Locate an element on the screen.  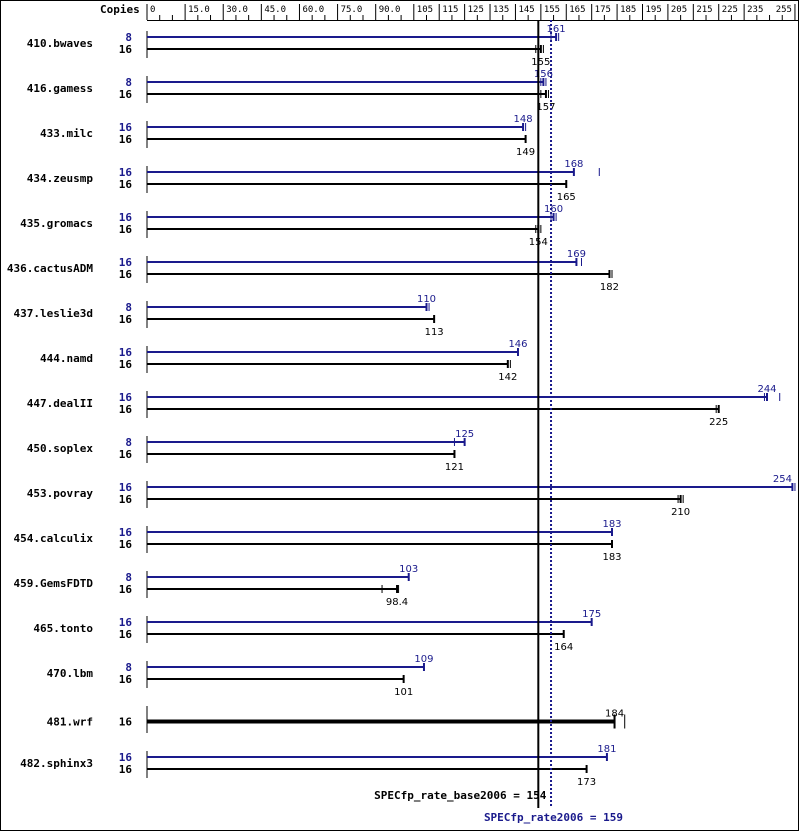
x-tick-label: 165 is located at coordinates (577, 10).